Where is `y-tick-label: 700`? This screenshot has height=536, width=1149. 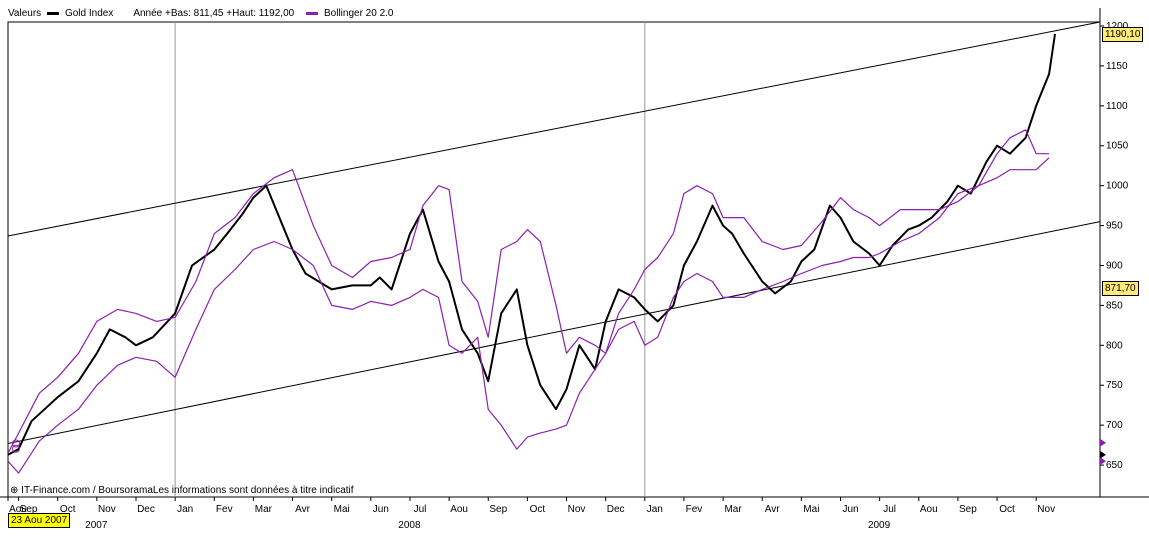 y-tick-label: 700 is located at coordinates (1114, 425).